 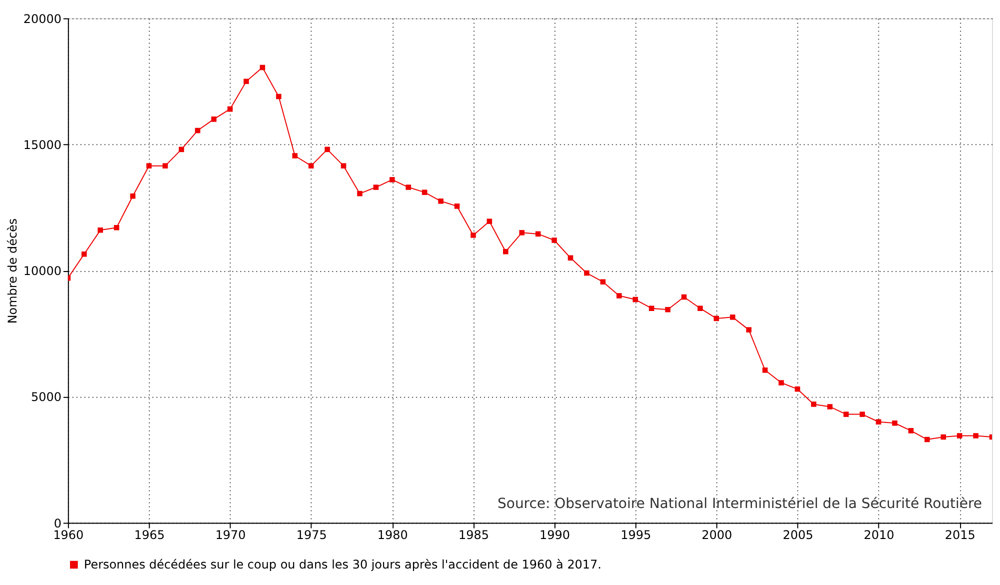 What do you see at coordinates (230, 535) in the screenshot?
I see `x-tick-label: 1970` at bounding box center [230, 535].